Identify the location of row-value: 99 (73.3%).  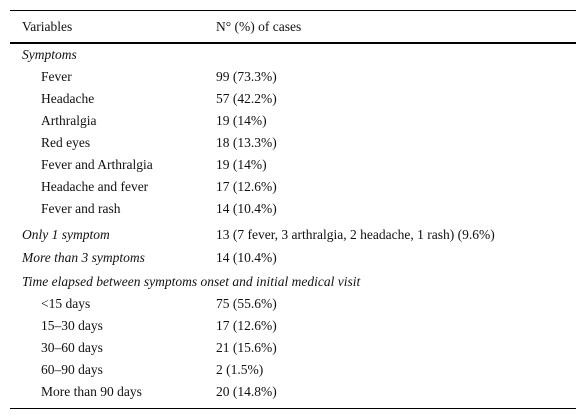
(246, 76).